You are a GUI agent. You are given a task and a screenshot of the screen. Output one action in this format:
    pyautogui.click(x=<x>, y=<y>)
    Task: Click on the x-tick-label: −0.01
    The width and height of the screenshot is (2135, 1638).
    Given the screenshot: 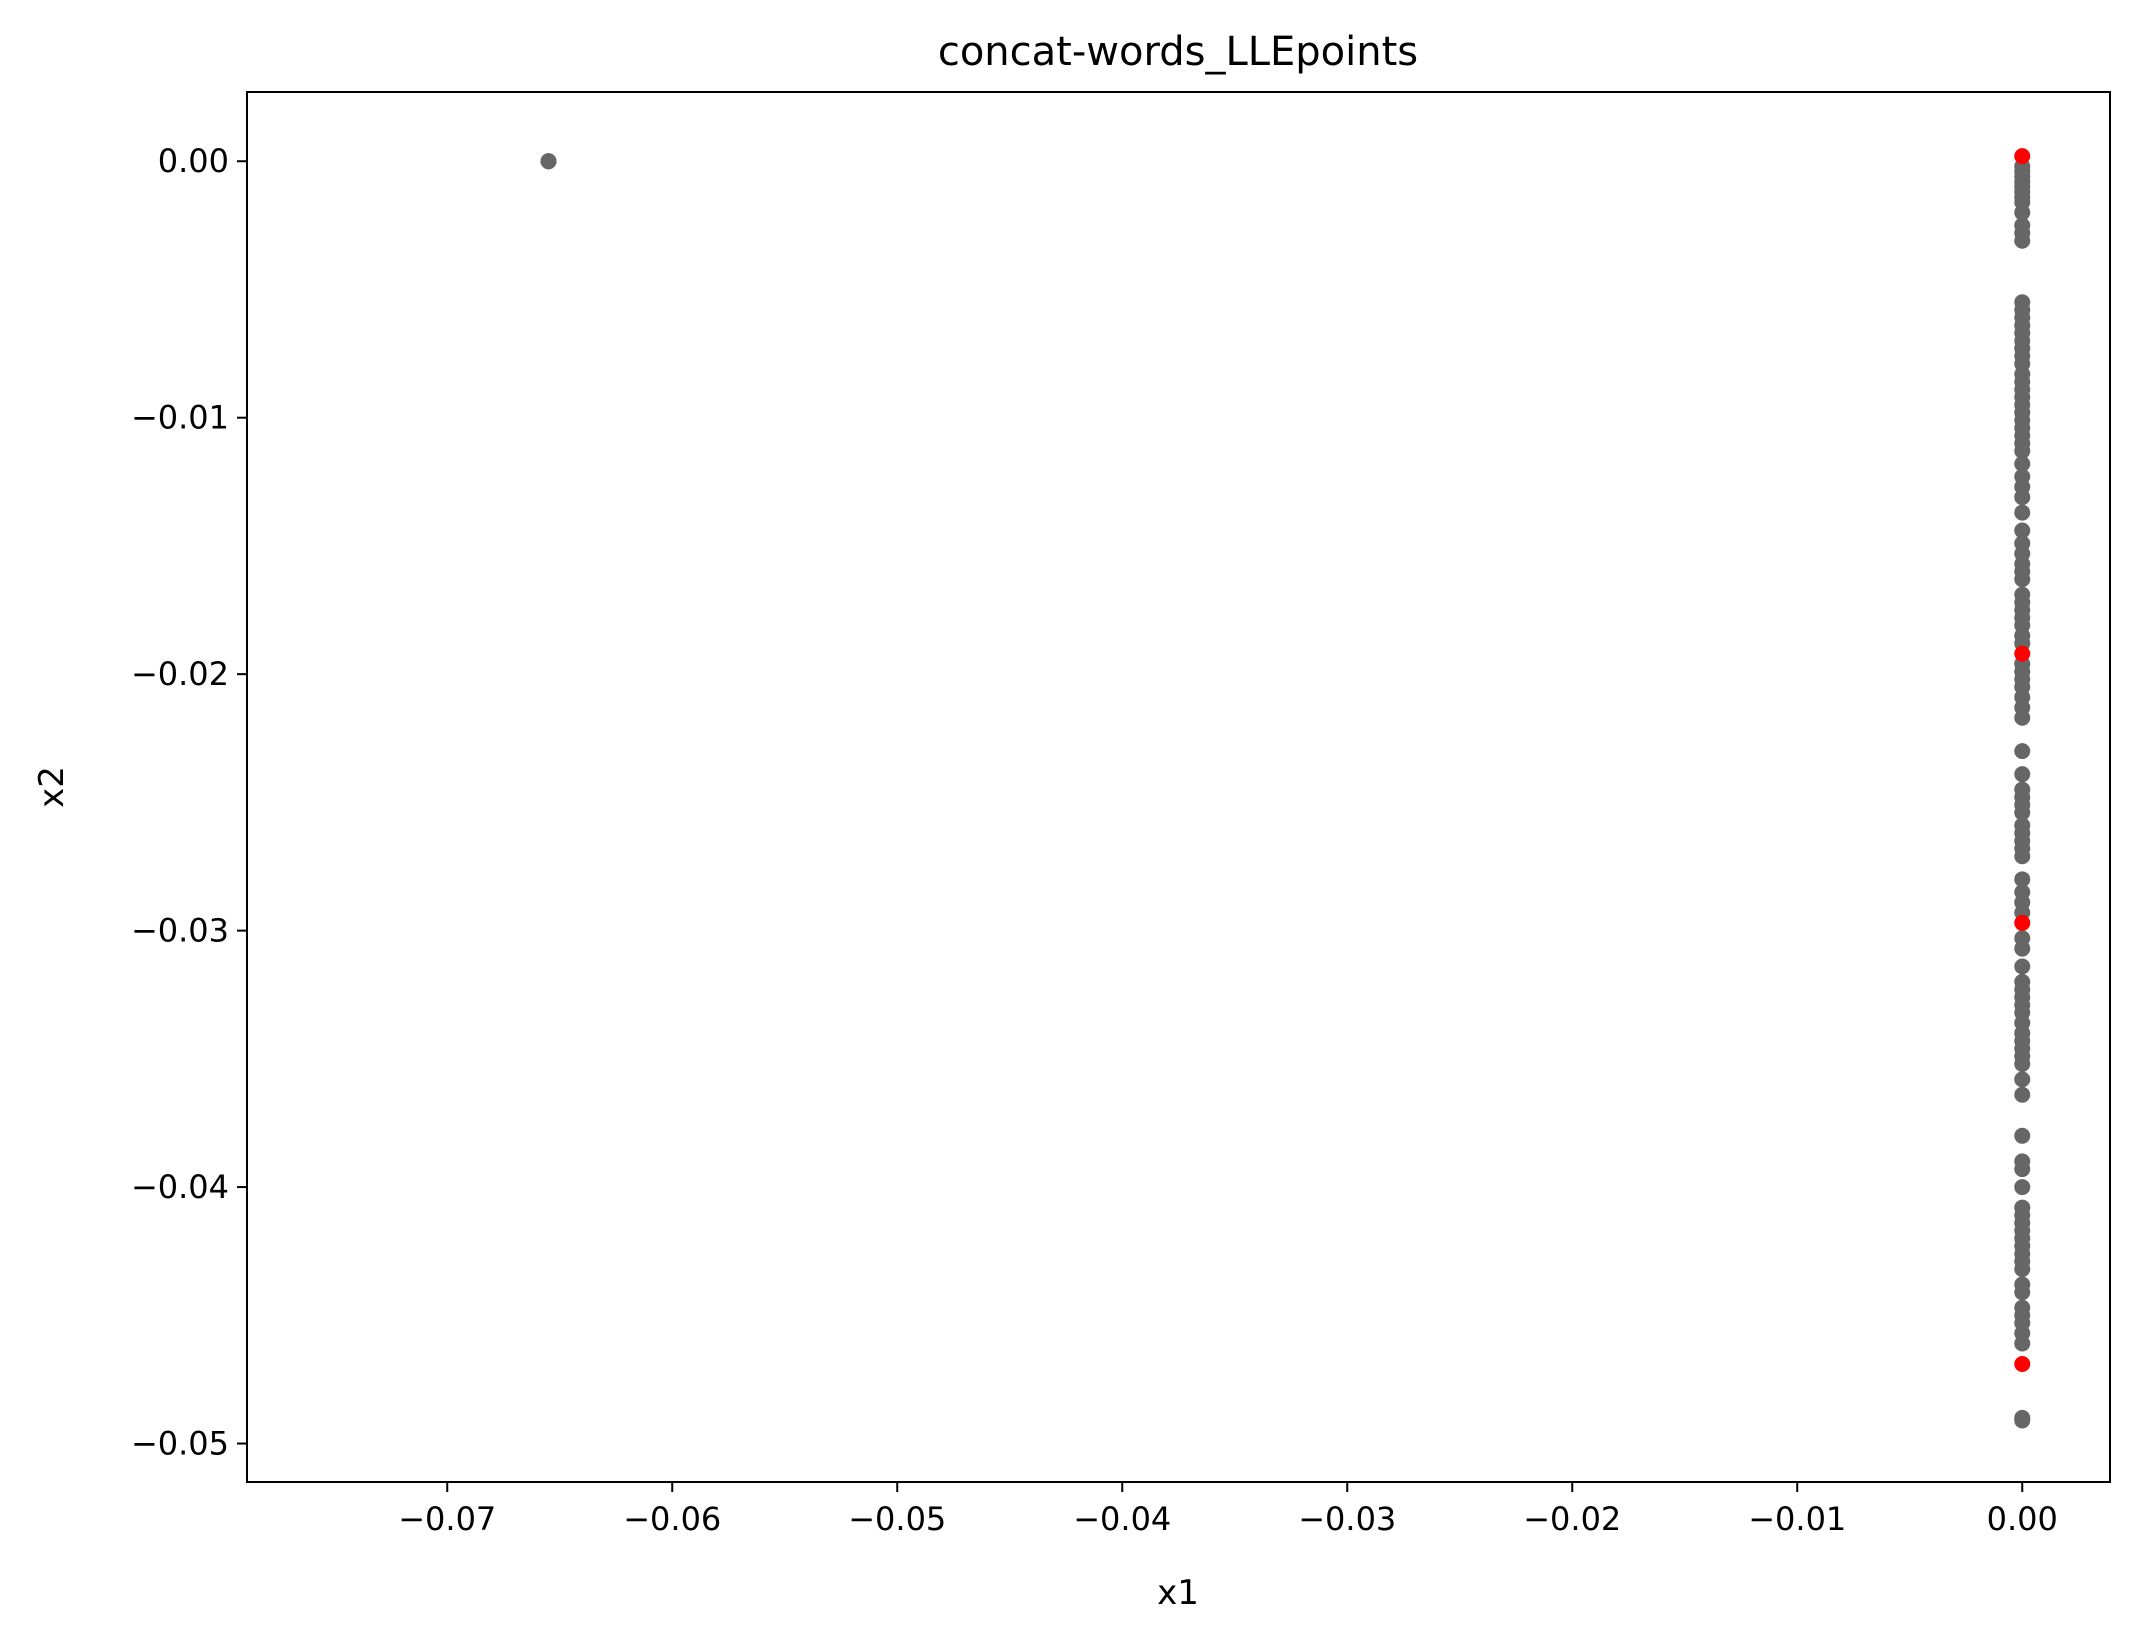 What is the action you would take?
    pyautogui.click(x=1797, y=1519)
    